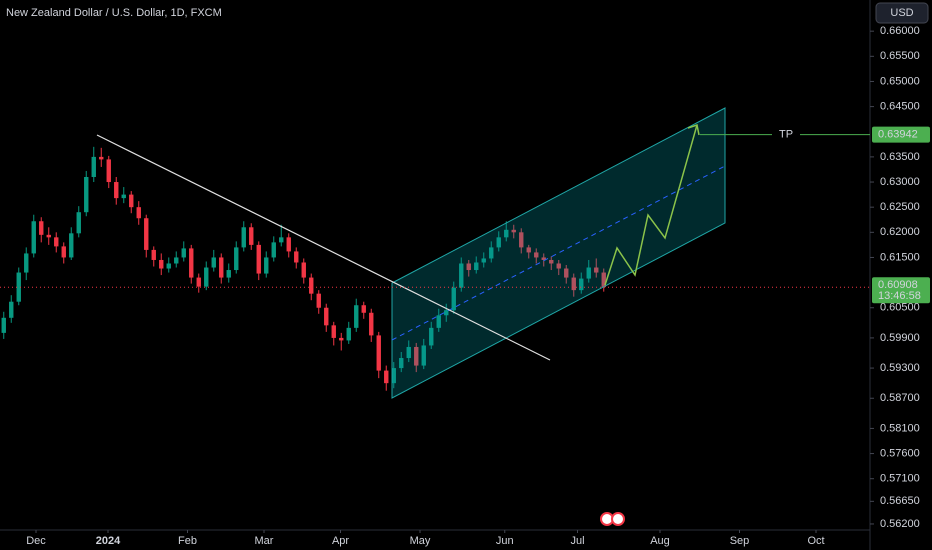  What do you see at coordinates (900, 182) in the screenshot?
I see `y-tick-label: 0.63000` at bounding box center [900, 182].